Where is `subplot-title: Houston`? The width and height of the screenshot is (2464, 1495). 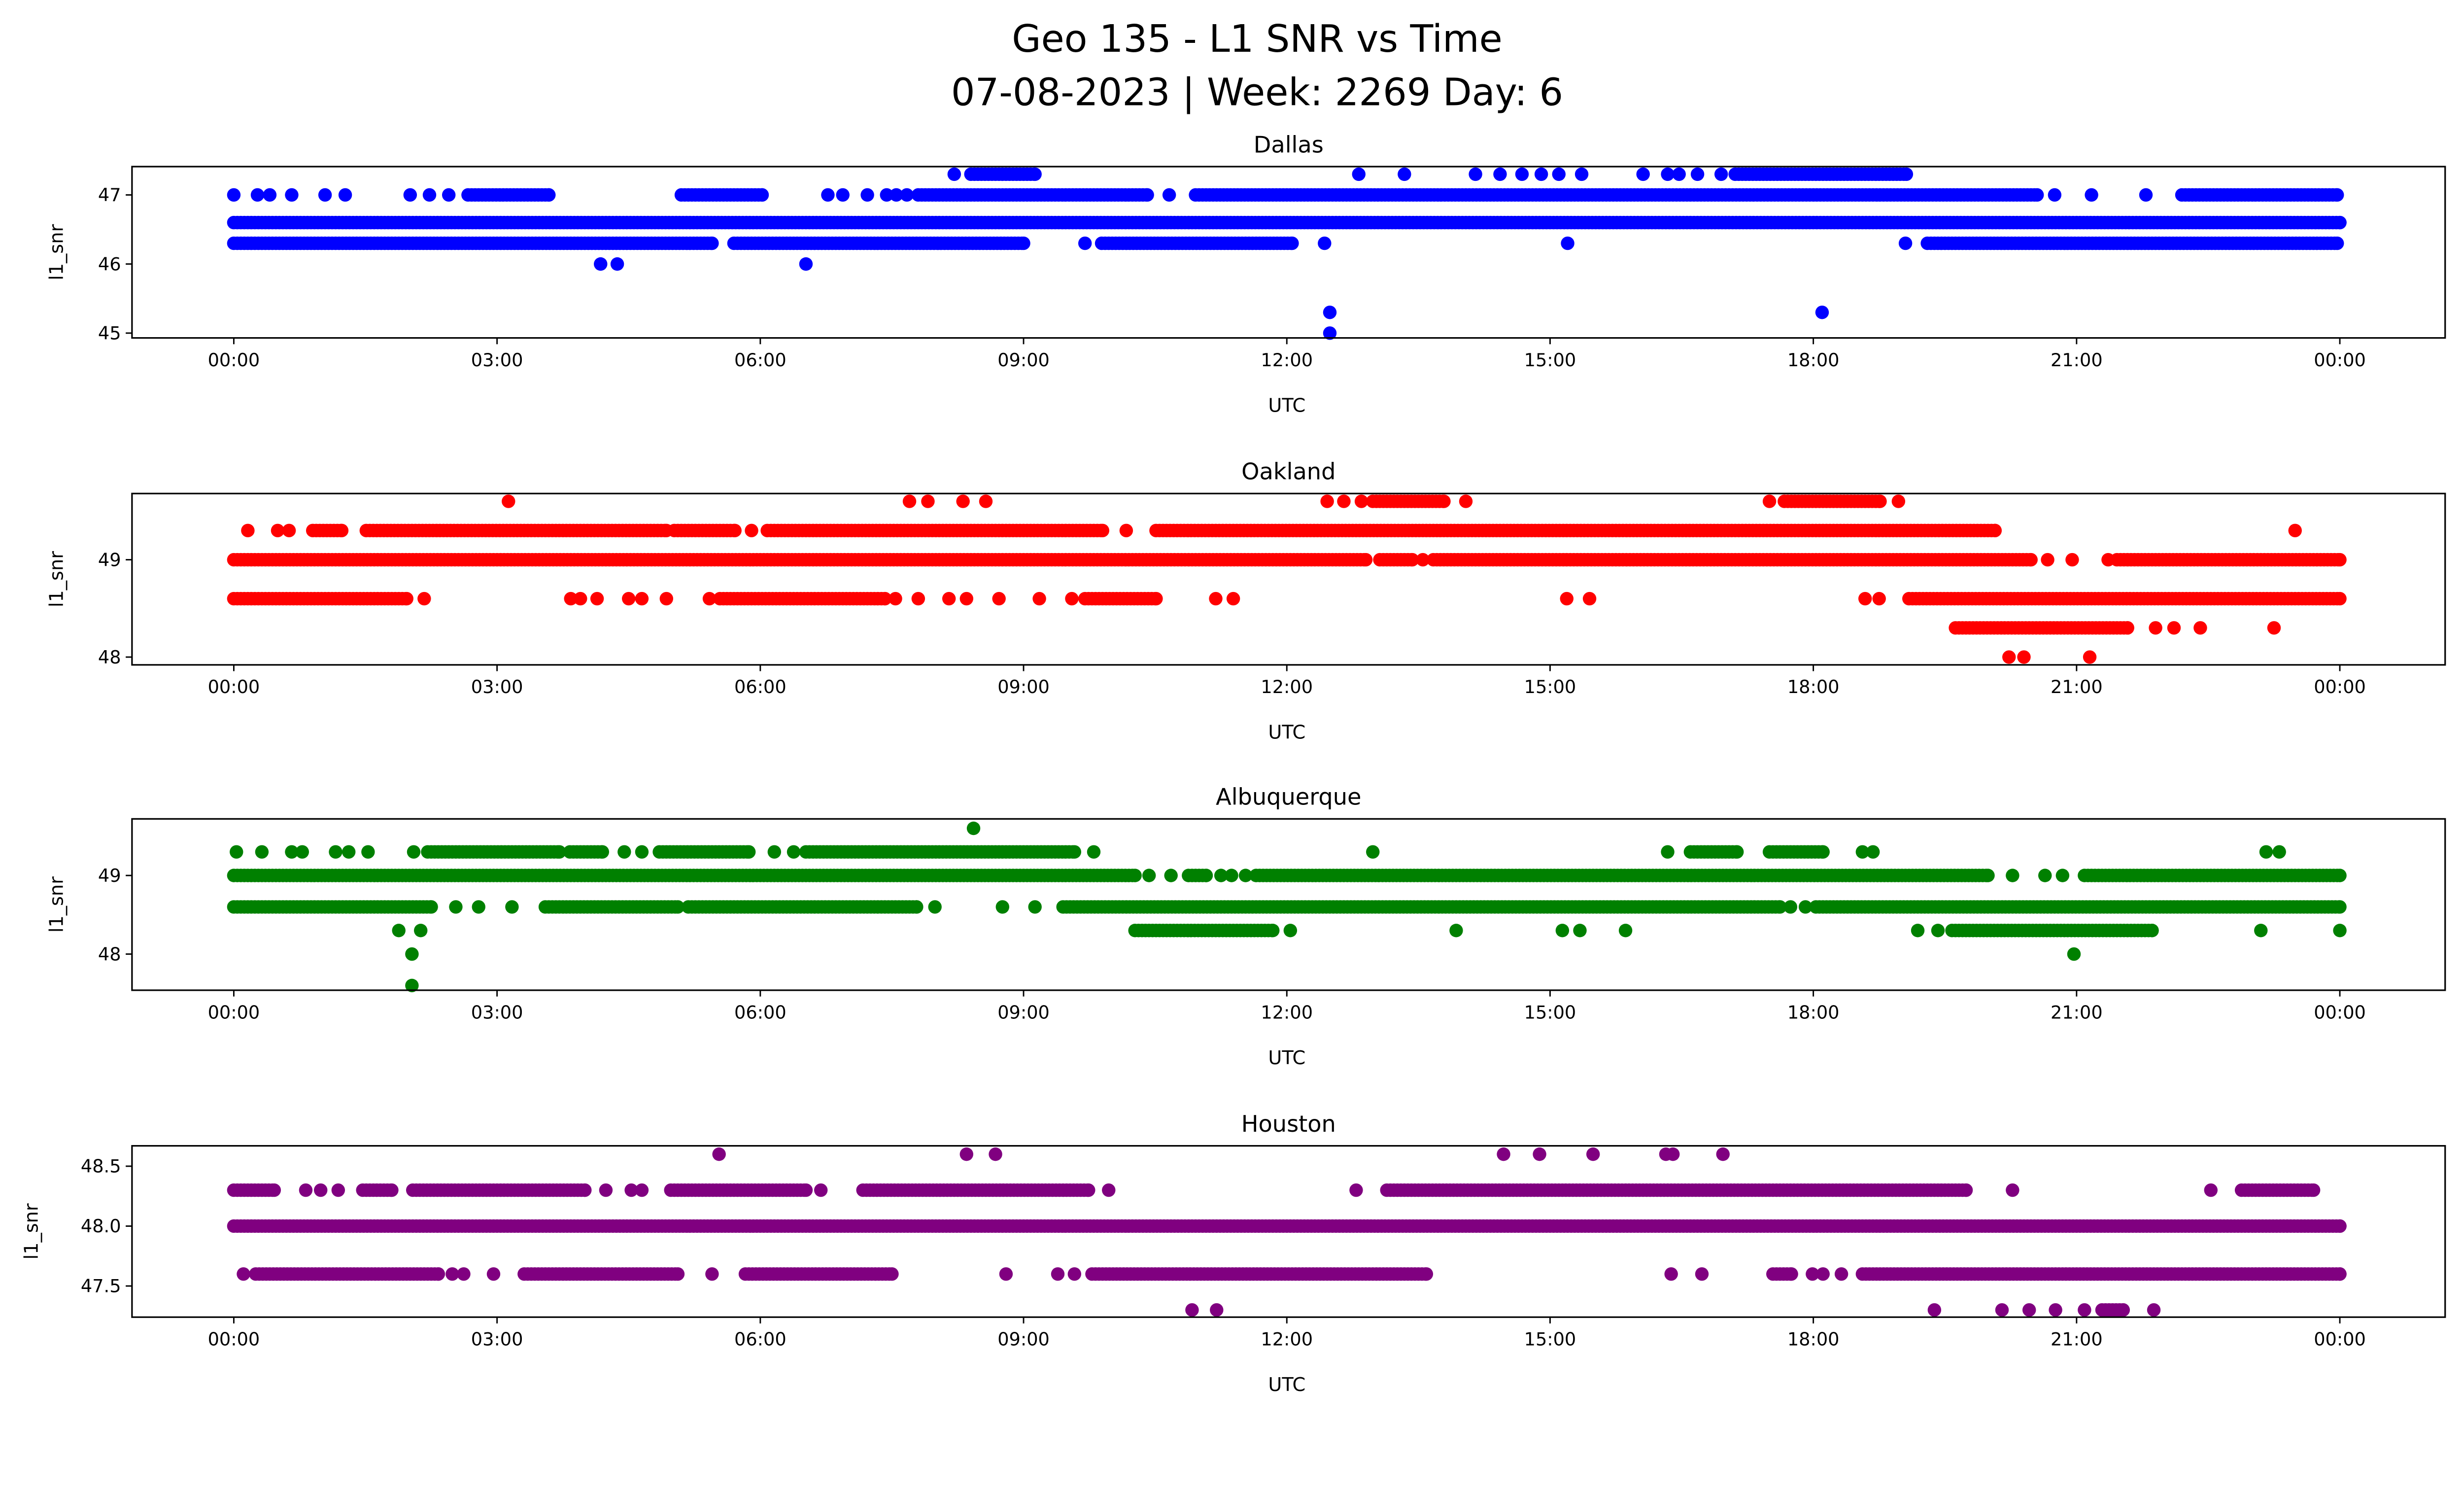 subplot-title: Houston is located at coordinates (1288, 1124).